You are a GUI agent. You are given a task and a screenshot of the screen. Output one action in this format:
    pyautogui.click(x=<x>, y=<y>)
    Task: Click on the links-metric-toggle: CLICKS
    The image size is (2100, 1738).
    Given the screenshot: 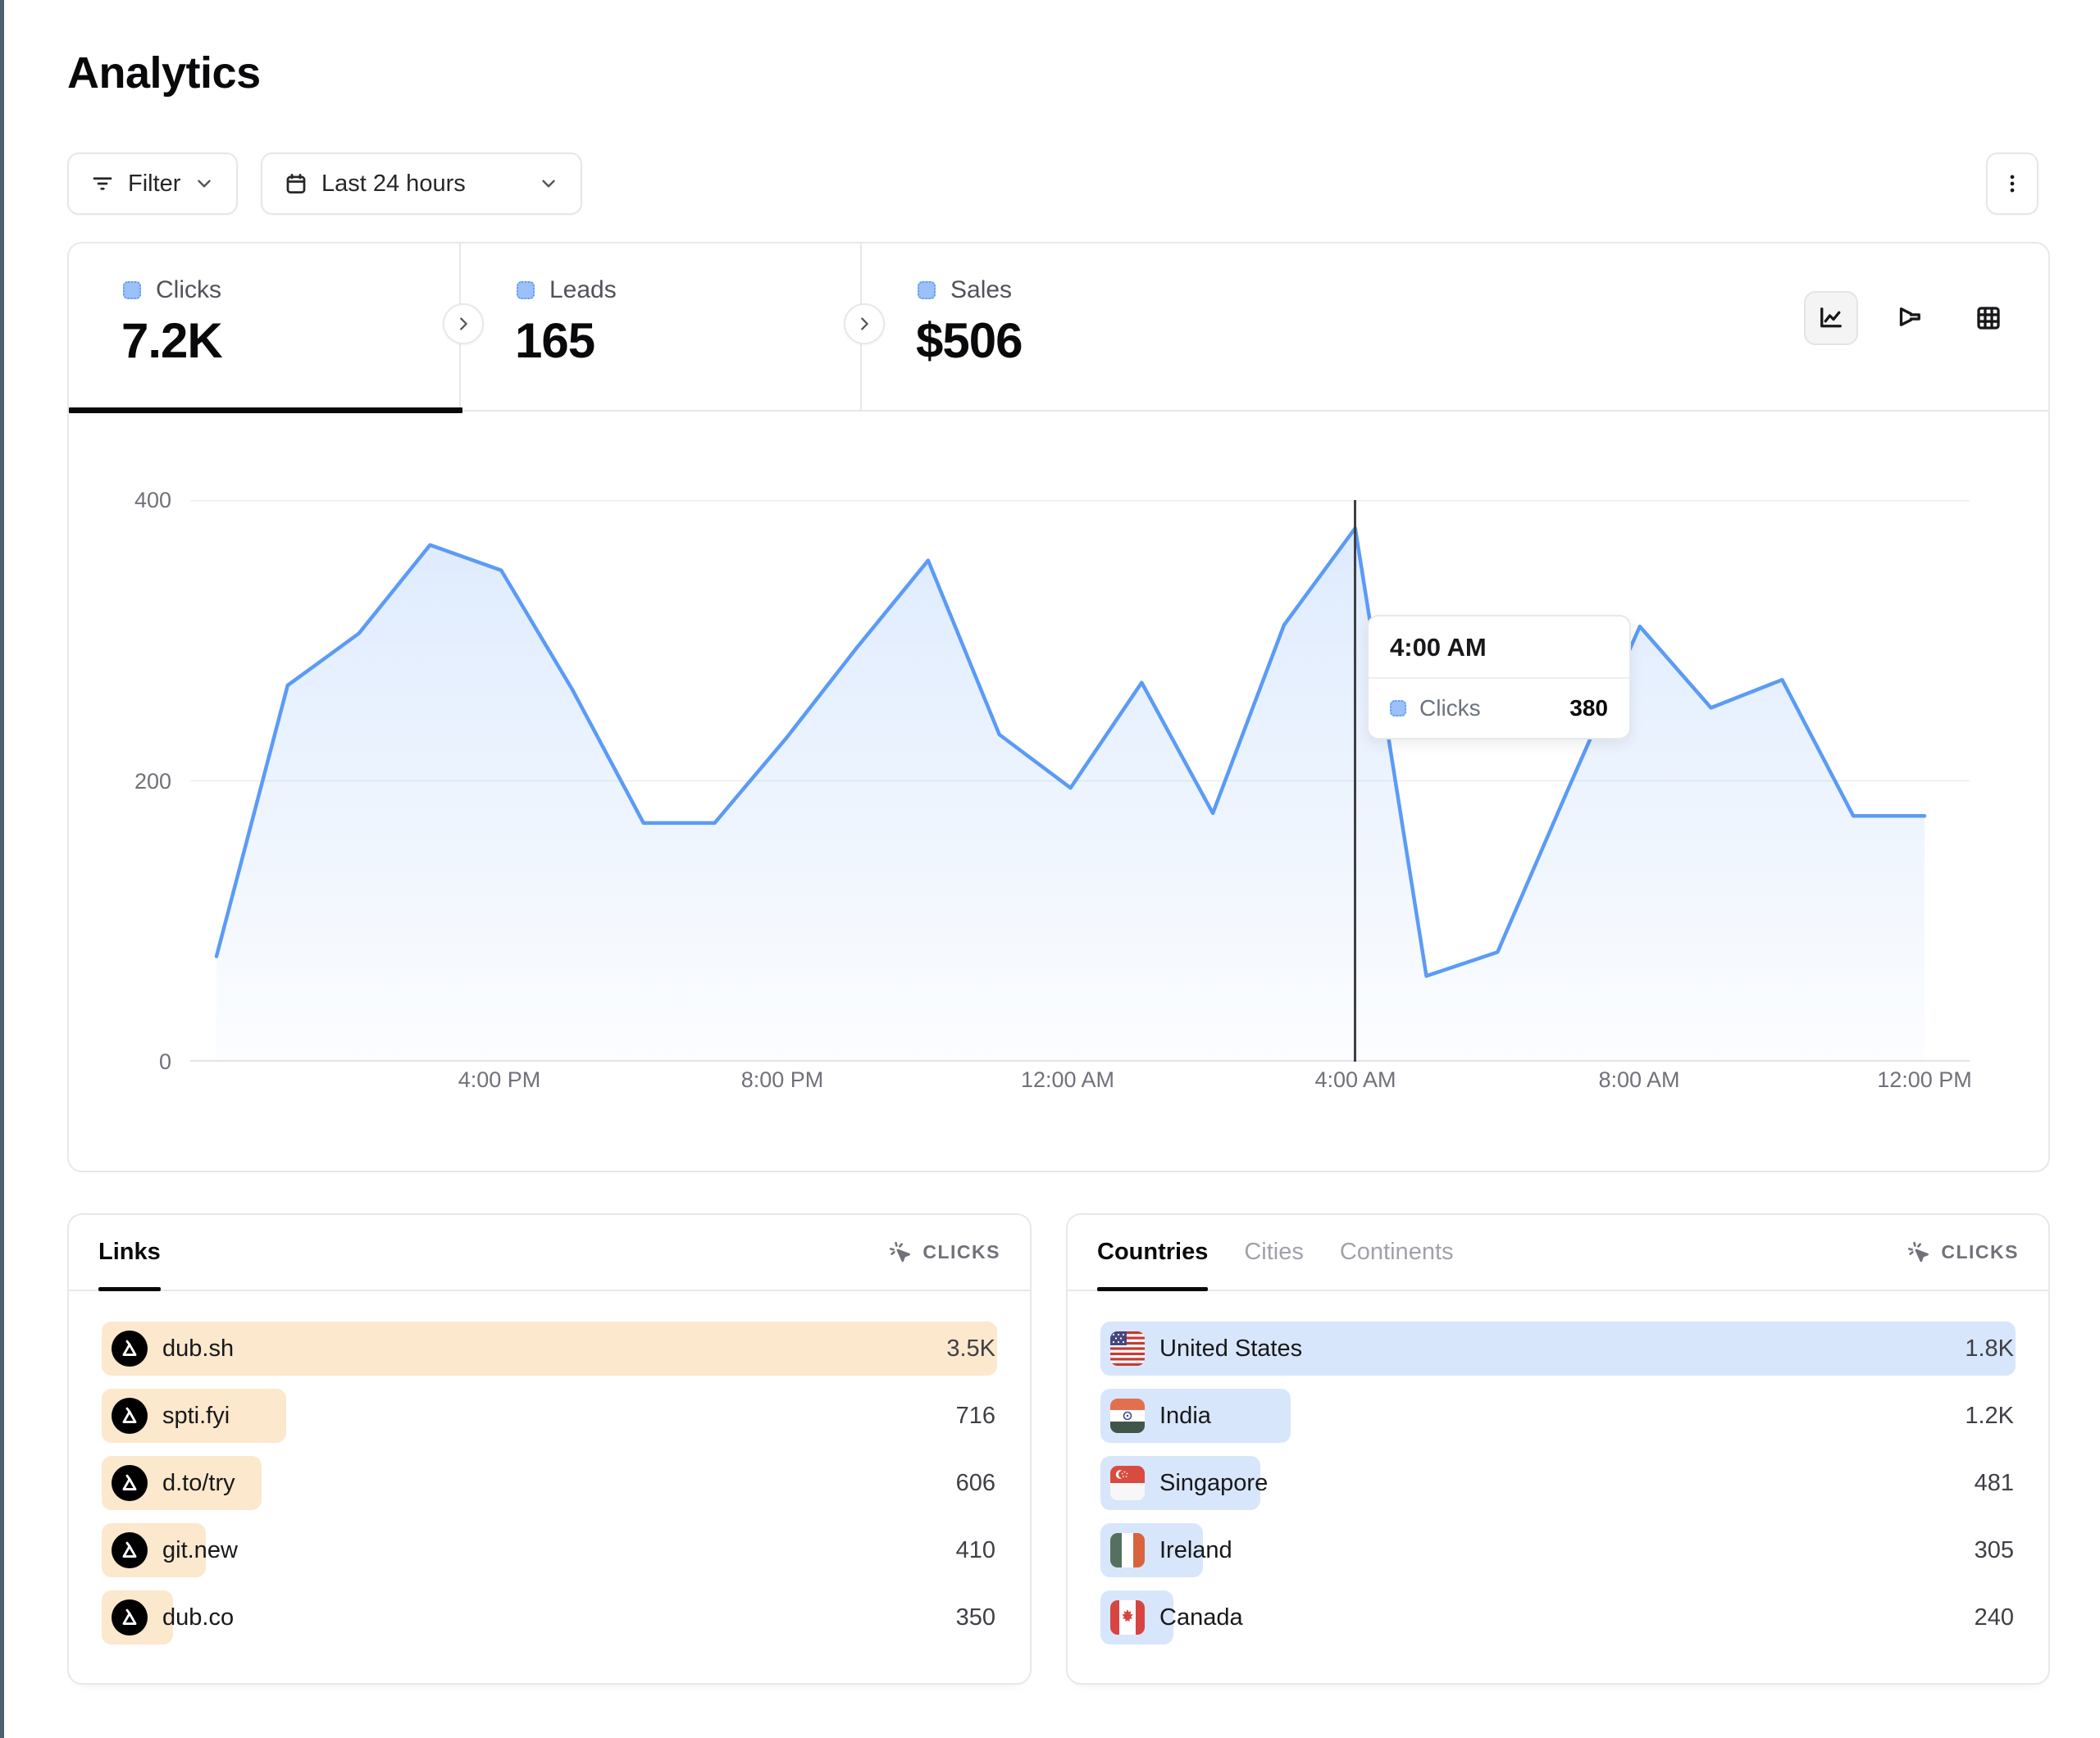 What is the action you would take?
    pyautogui.click(x=944, y=1252)
    